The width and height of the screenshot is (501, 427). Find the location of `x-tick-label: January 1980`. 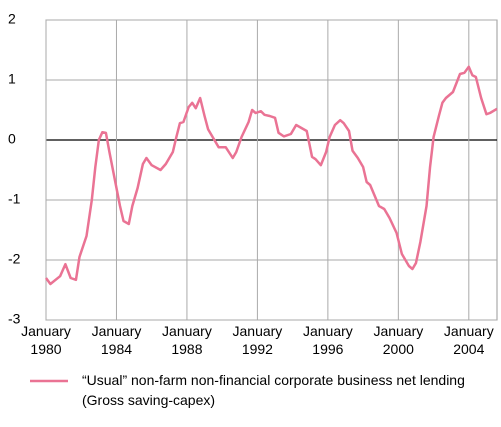

x-tick-label: January 1980 is located at coordinates (46, 340).